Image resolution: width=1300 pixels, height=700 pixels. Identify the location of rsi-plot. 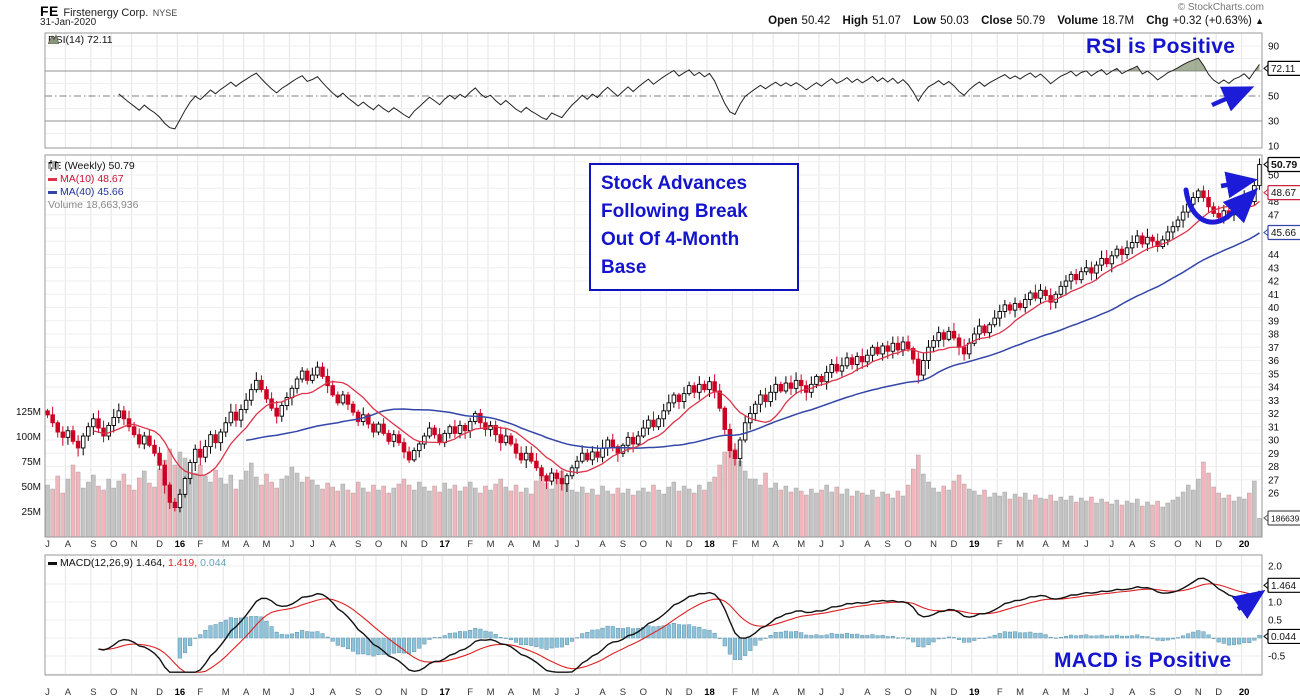
(689, 93).